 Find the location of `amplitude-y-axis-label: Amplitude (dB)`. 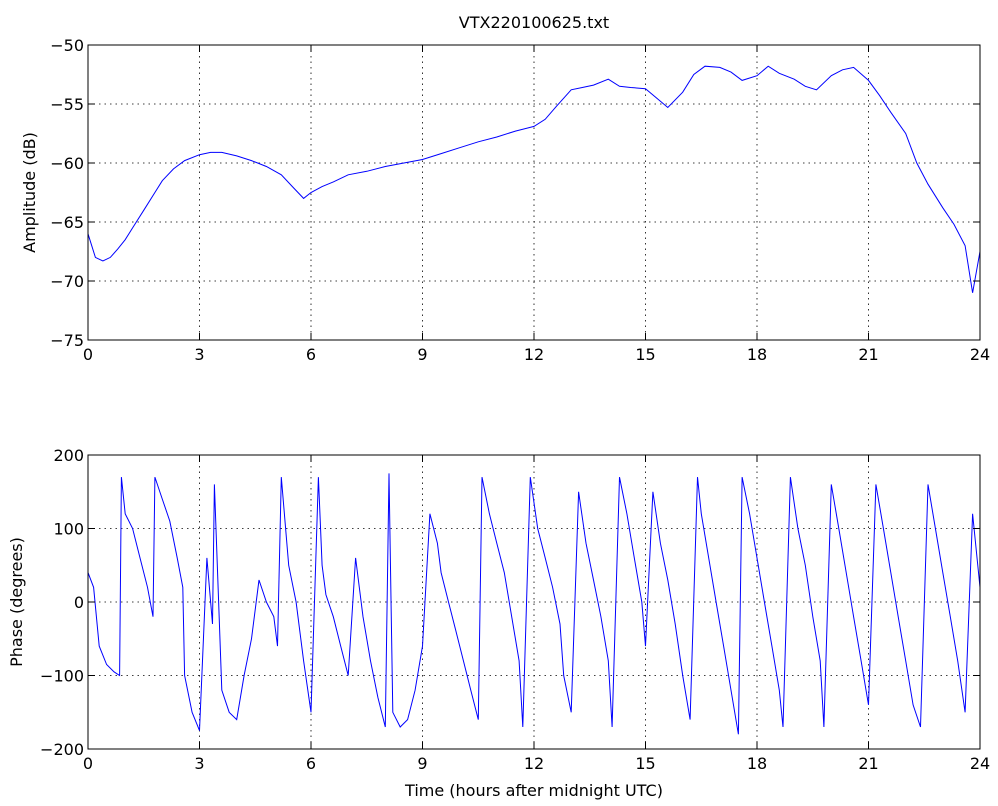

amplitude-y-axis-label: Amplitude (dB) is located at coordinates (29, 192).